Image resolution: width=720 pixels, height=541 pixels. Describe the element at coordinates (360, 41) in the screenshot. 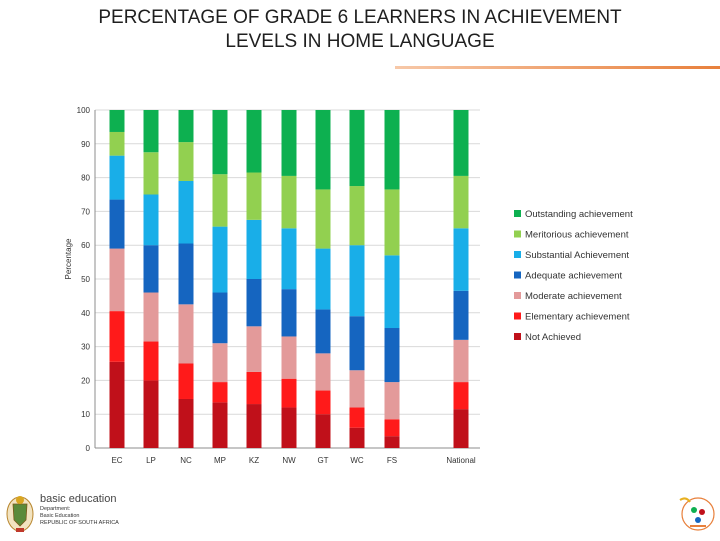

I see `chart-title-line-2: LEVELS IN HOME LANGUAGE` at that location.